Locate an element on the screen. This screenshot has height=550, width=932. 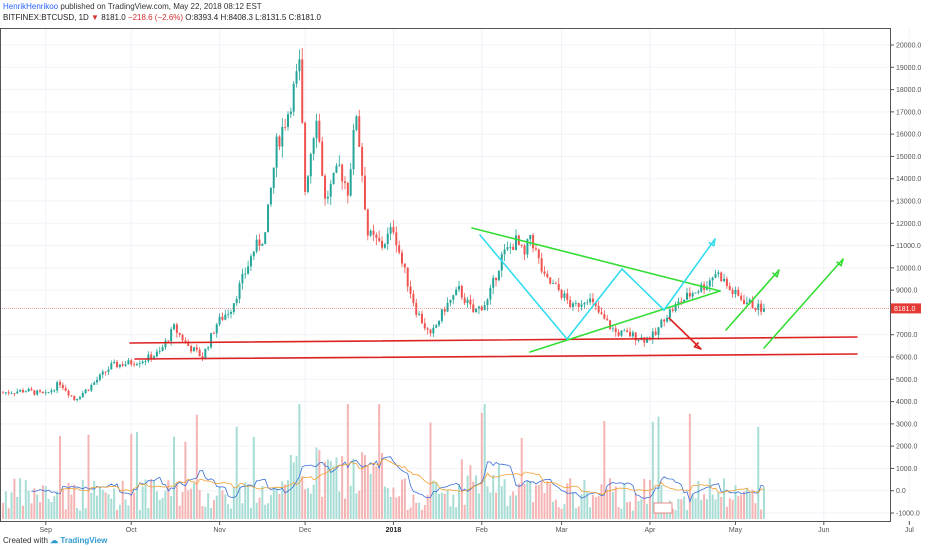
y-tick-label: 6000.0 is located at coordinates (907, 358).